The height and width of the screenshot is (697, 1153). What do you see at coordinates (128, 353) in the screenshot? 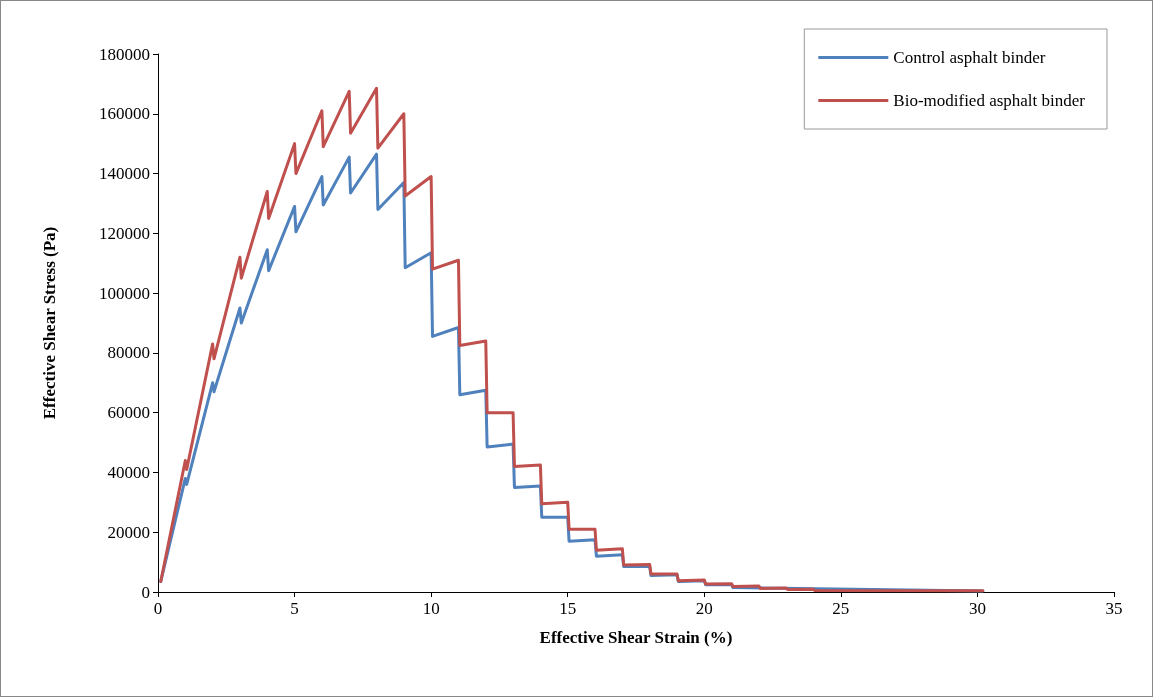
I see `y-tick-label: 80000` at bounding box center [128, 353].